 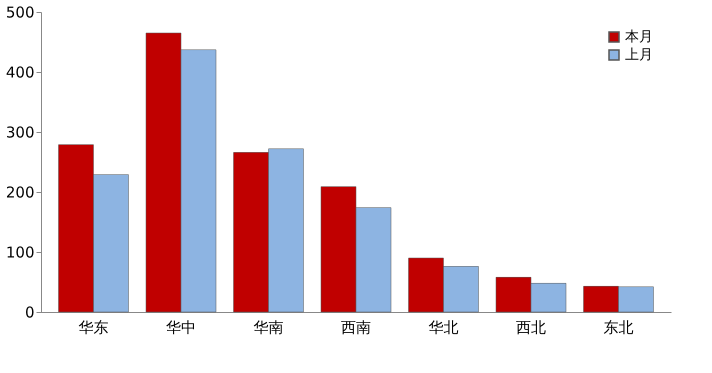 I want to click on y-tick-label: 0, so click(x=29, y=313).